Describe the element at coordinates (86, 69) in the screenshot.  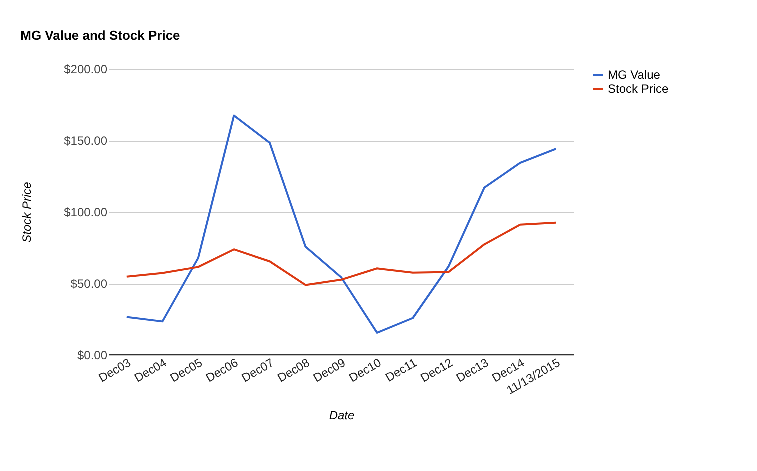
I see `y-tick-label: $200.00` at that location.